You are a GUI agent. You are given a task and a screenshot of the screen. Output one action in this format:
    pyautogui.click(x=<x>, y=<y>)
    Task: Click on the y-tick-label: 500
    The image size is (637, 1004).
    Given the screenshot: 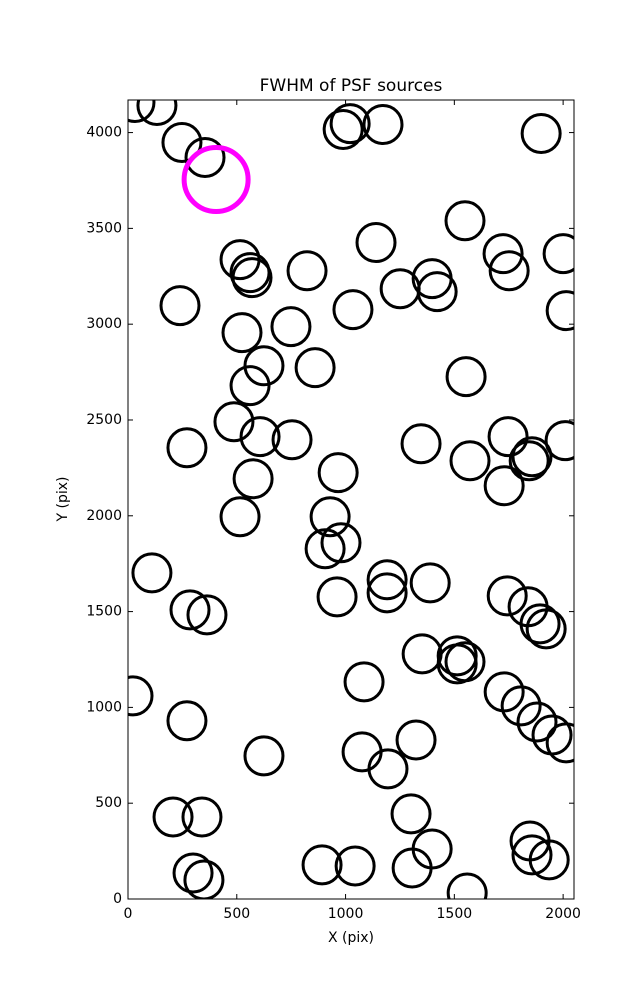 What is the action you would take?
    pyautogui.click(x=108, y=803)
    